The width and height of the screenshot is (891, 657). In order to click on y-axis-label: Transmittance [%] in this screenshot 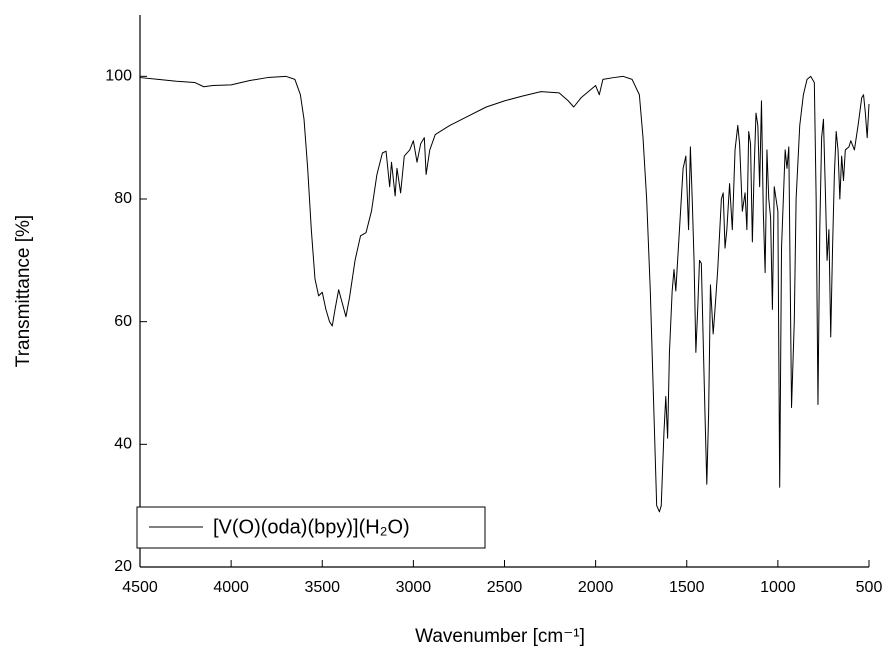, I will do `click(23, 291)`.